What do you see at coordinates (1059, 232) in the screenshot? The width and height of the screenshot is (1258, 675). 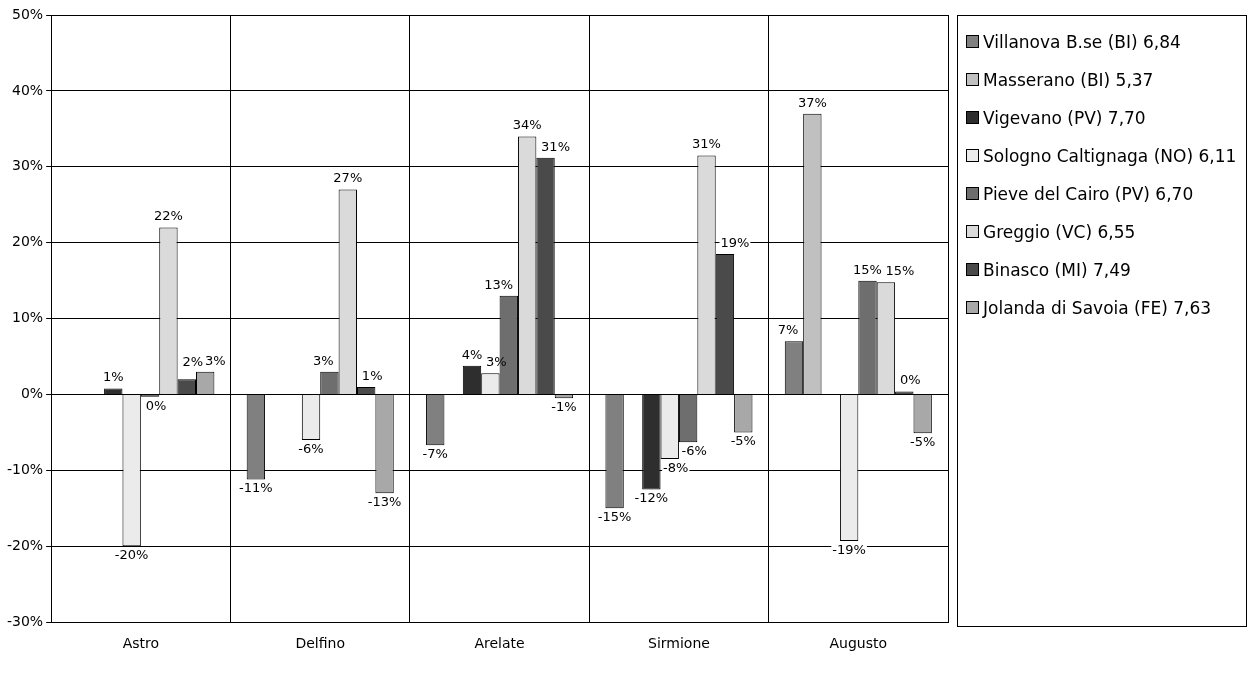 I see `legend-label: Greggio (VC) 6,55` at bounding box center [1059, 232].